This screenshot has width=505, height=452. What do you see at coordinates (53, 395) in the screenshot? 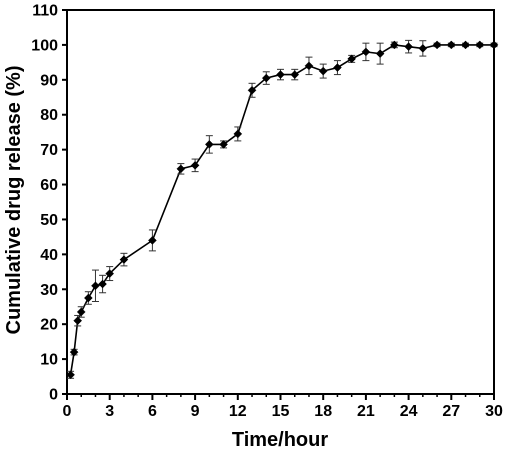
I see `y-tick-label: 0` at bounding box center [53, 395].